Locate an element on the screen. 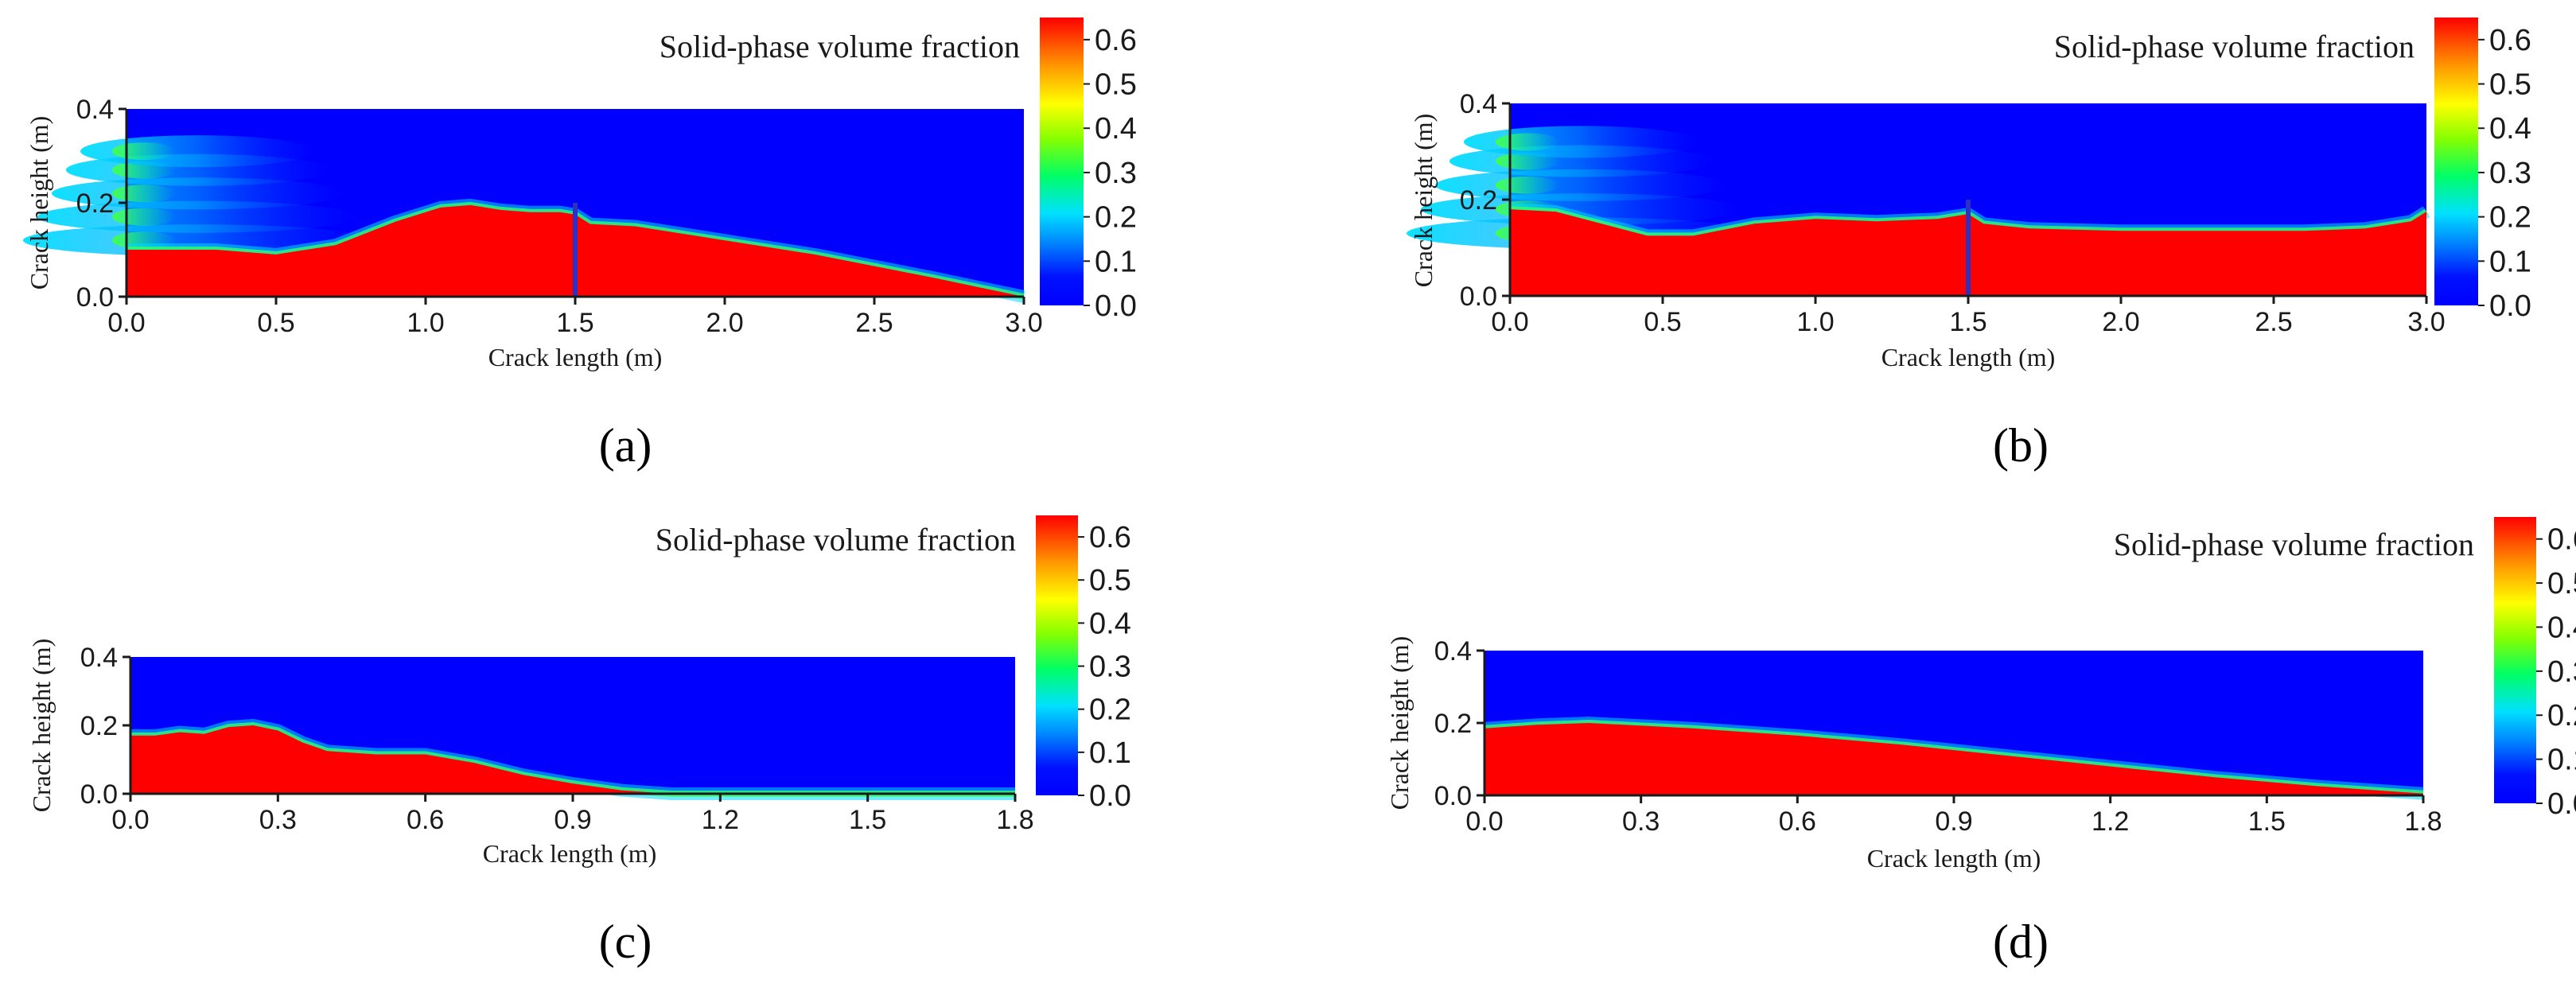 The width and height of the screenshot is (2576, 991). solid-bed is located at coordinates (573, 759).